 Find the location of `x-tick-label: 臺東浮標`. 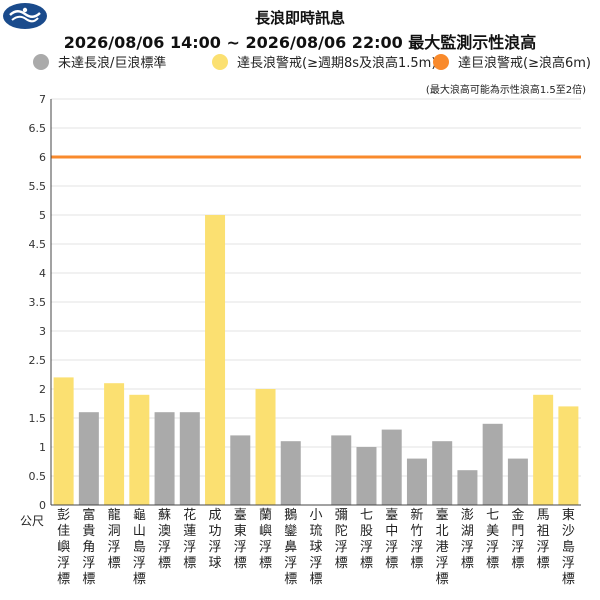

x-tick-label: 臺東浮標 is located at coordinates (240, 539).